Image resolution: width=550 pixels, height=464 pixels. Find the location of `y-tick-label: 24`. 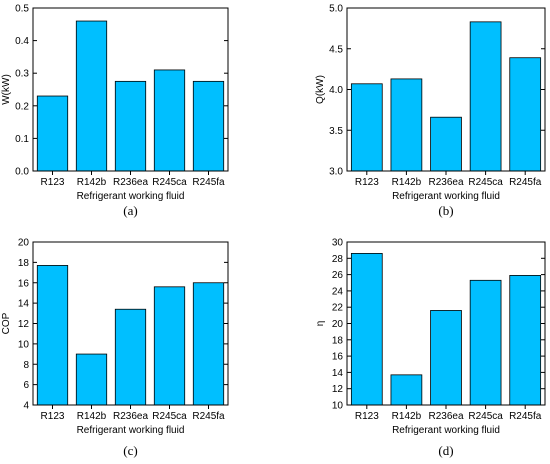

y-tick-label: 24 is located at coordinates (338, 291).